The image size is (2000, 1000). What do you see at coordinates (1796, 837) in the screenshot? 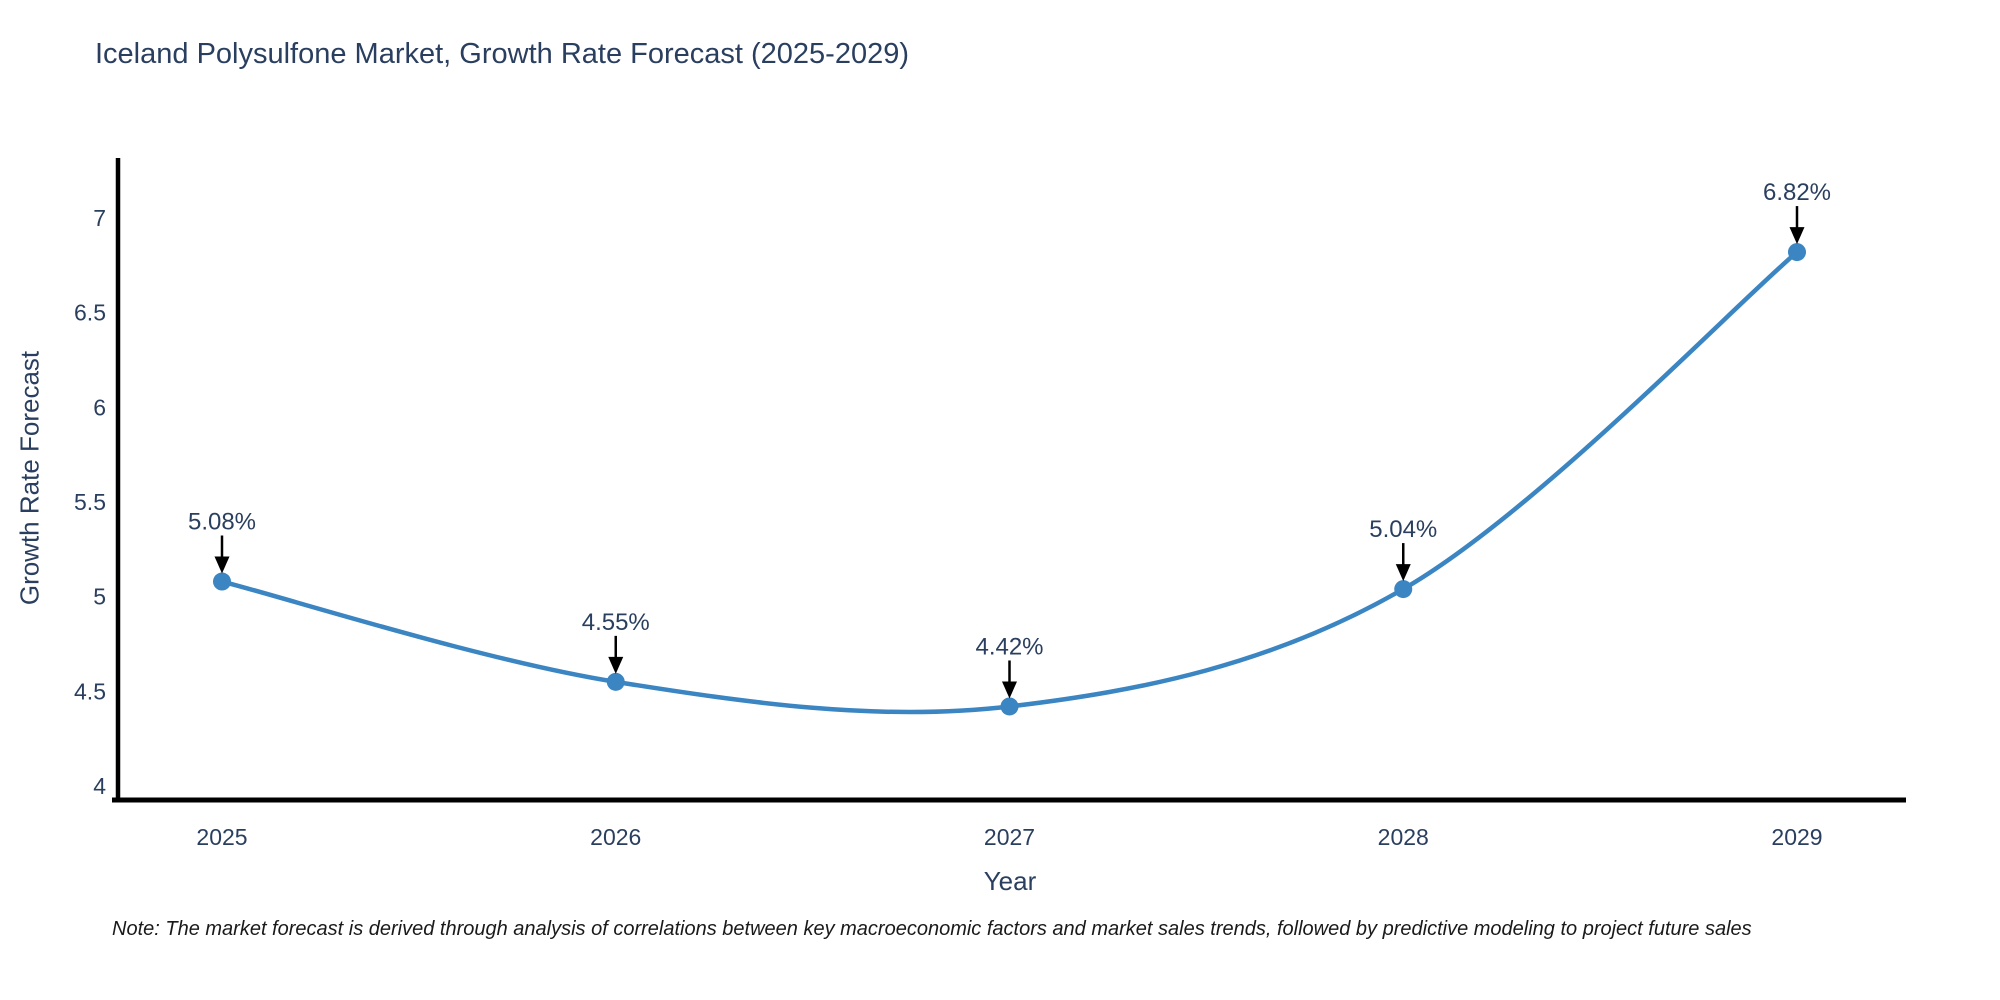
I see `x-tick-label: 2029` at bounding box center [1796, 837].